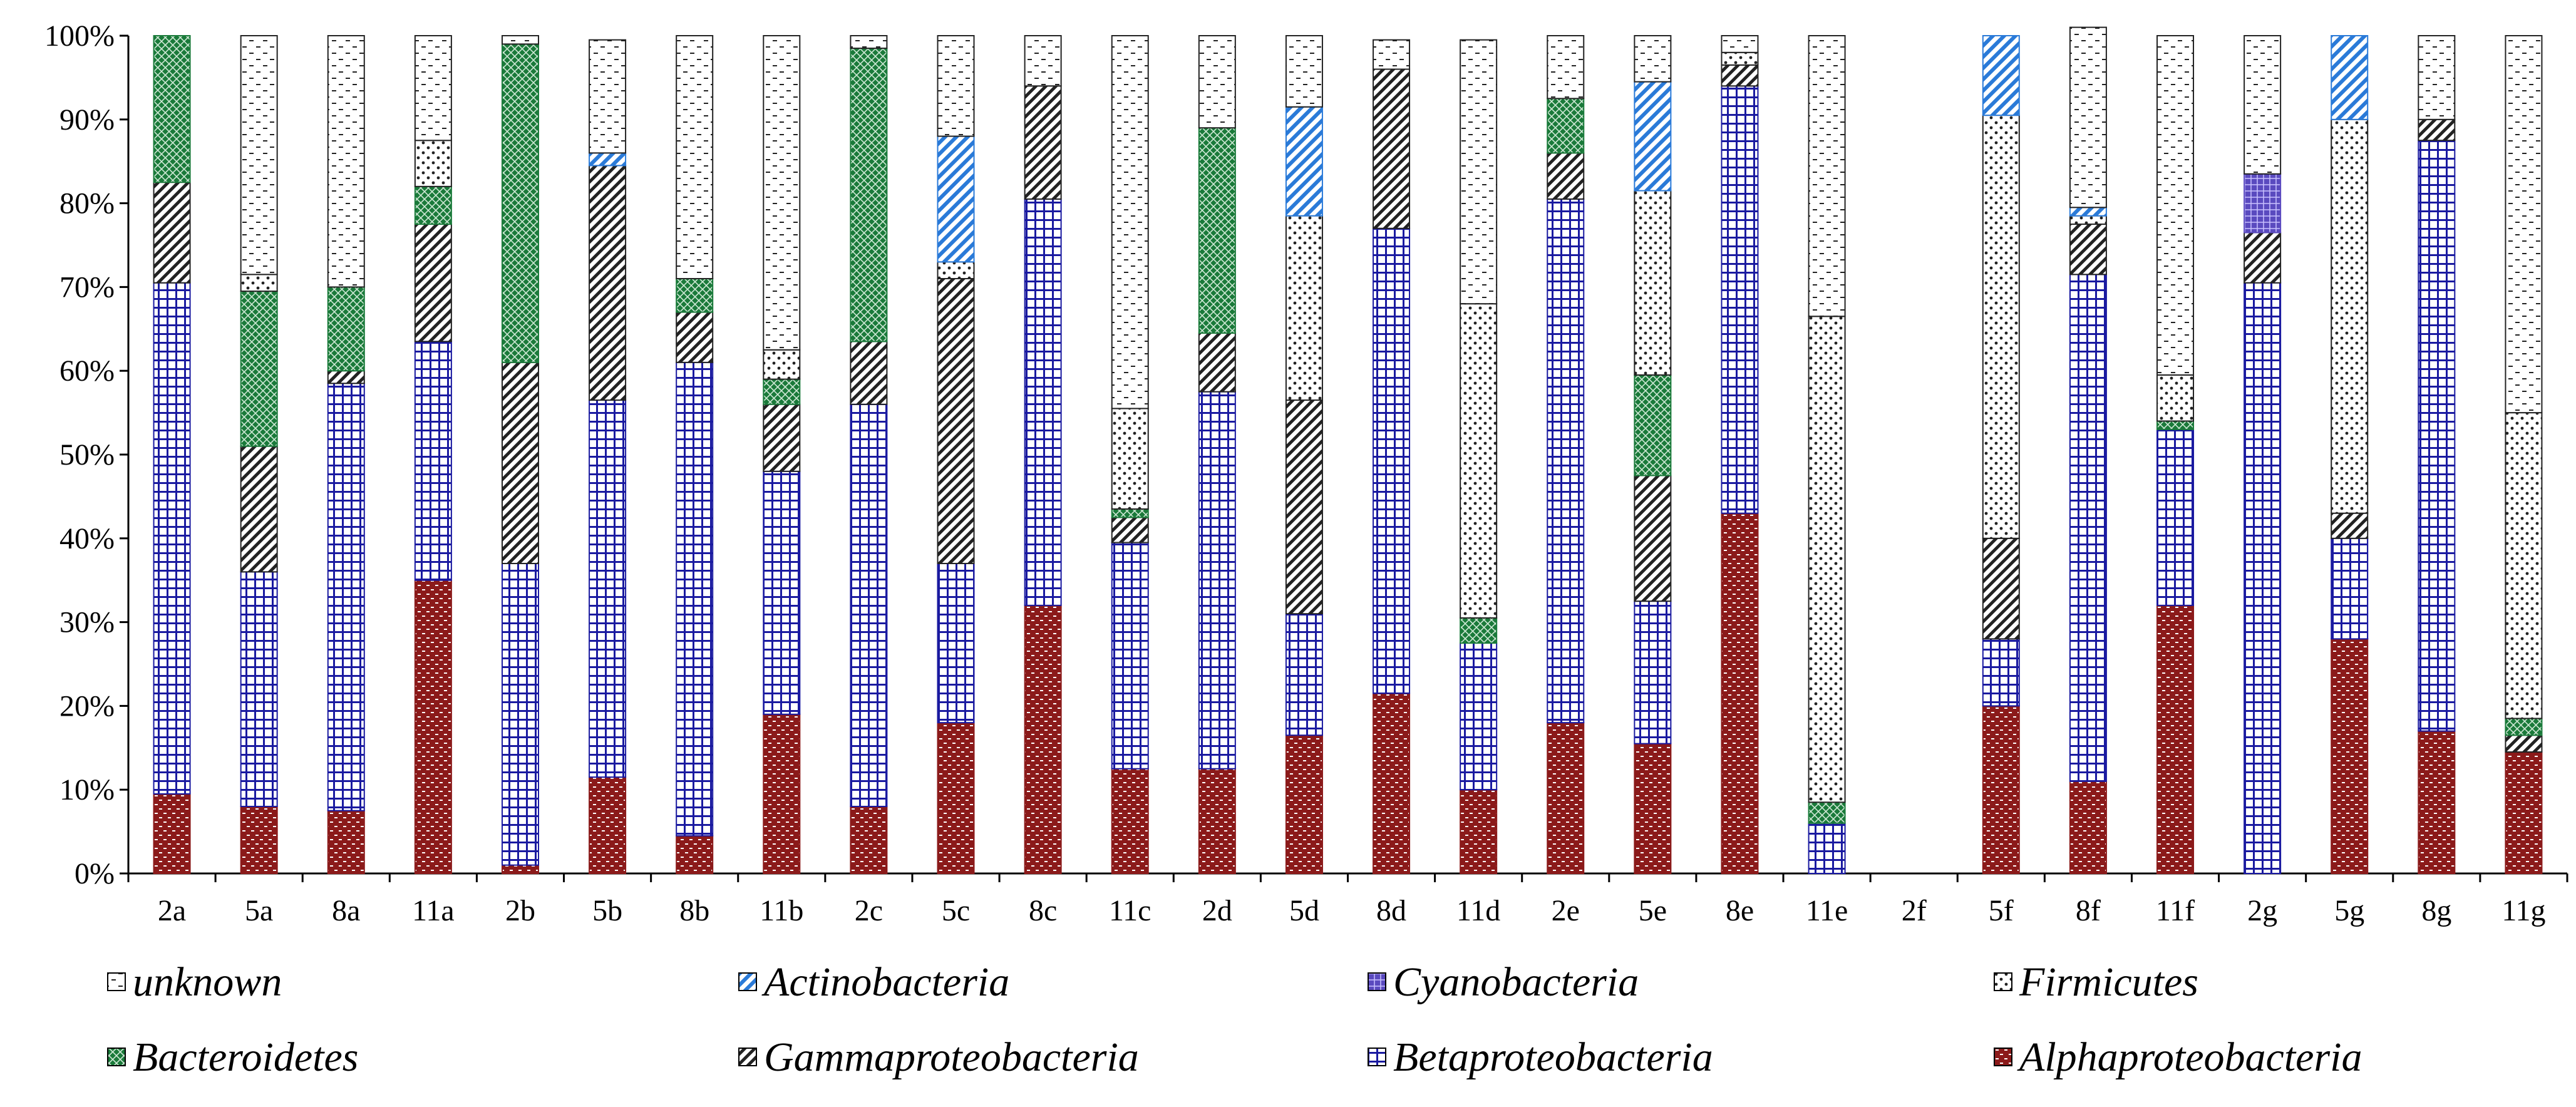 This screenshot has width=2576, height=1107. I want to click on bar-segment-firm-11d, so click(1479, 461).